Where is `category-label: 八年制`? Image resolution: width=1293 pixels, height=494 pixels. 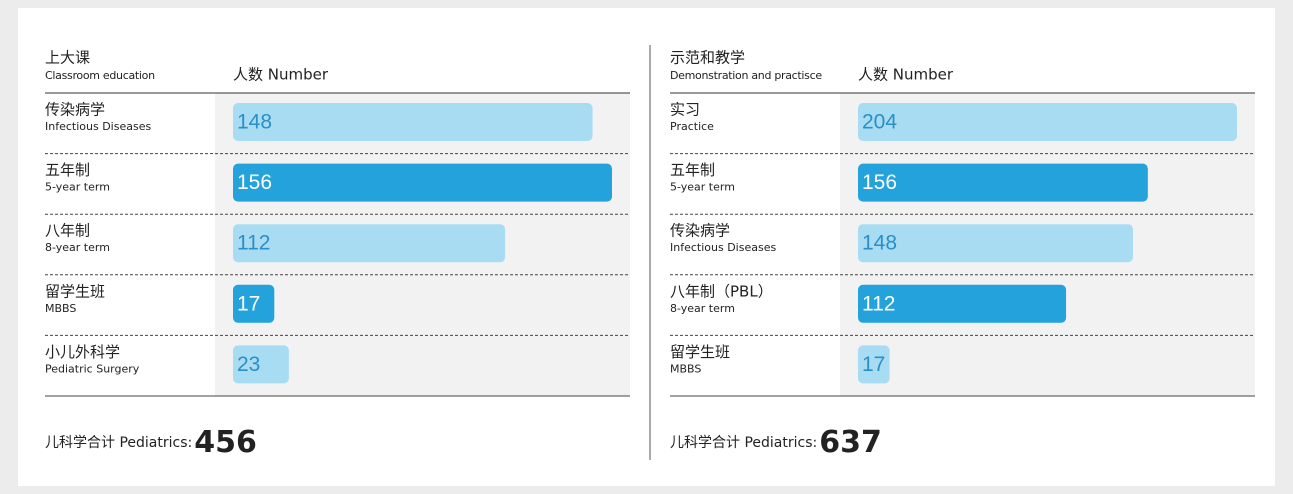 category-label: 八年制 is located at coordinates (67, 231).